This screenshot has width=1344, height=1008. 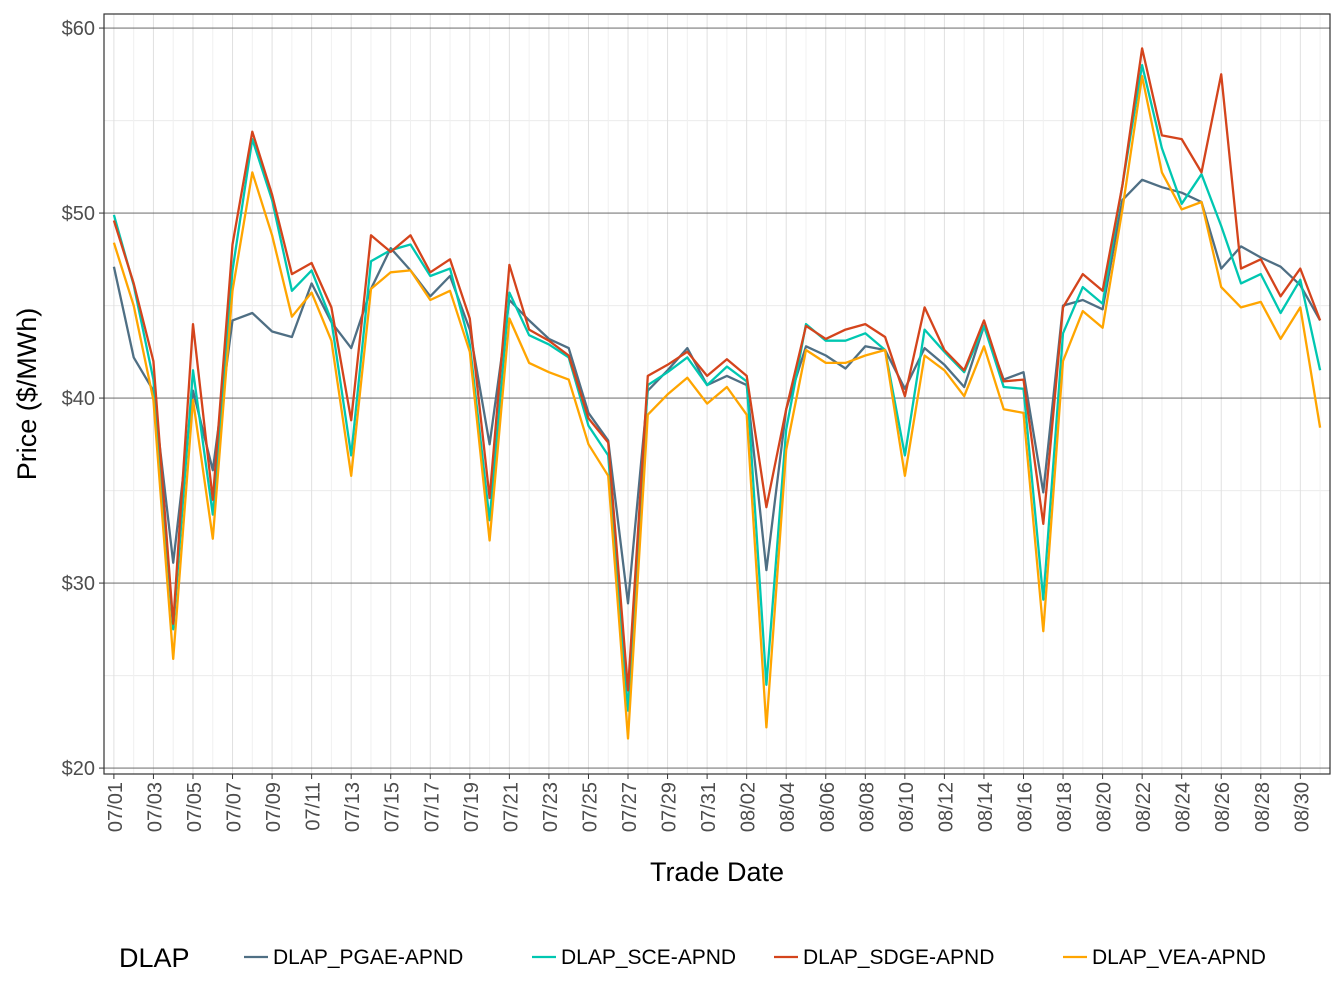 I want to click on y-tick-label: $50, so click(x=78, y=214).